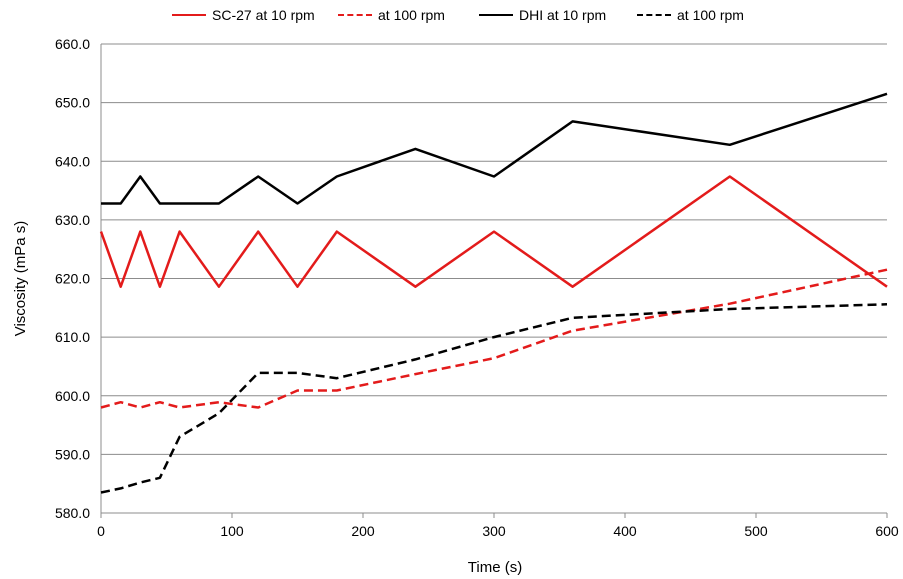 The height and width of the screenshot is (579, 903). I want to click on x-axis-title: Time (s), so click(495, 567).